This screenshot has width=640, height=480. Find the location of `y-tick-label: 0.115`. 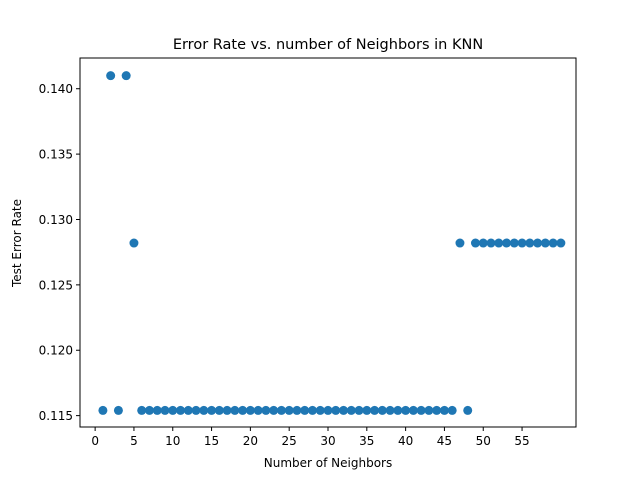

y-tick-label: 0.115 is located at coordinates (56, 416).